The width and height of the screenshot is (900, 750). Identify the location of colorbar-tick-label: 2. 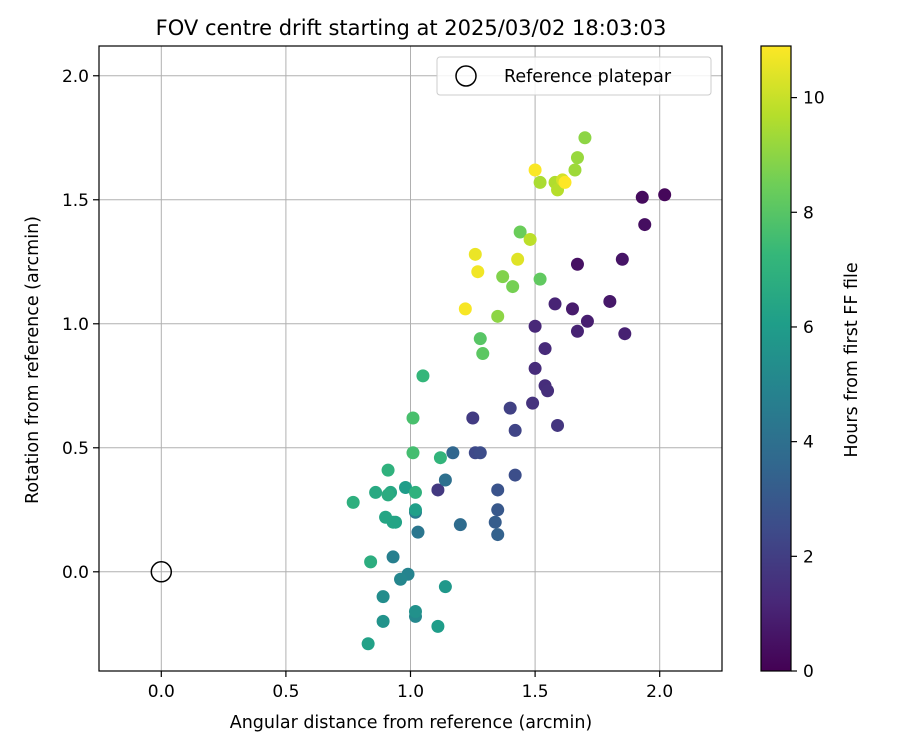
(808, 557).